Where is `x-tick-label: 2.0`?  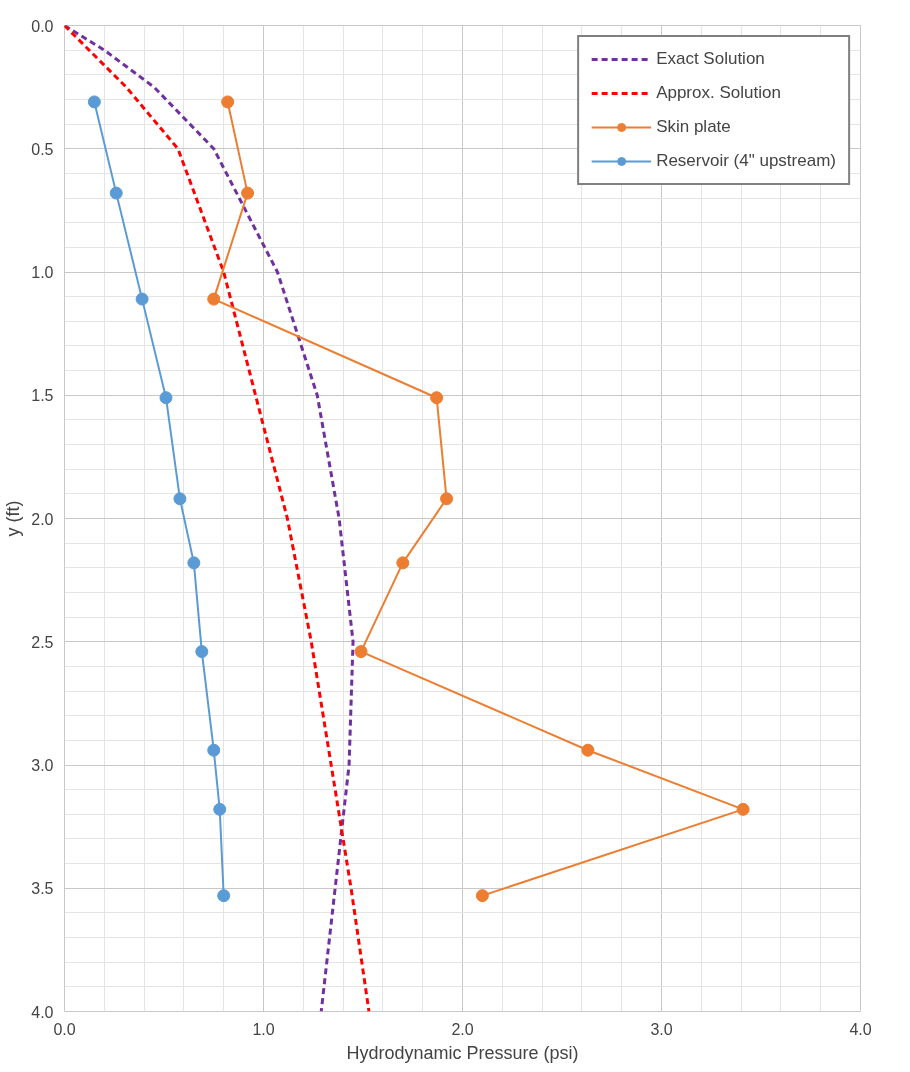 x-tick-label: 2.0 is located at coordinates (462, 1029).